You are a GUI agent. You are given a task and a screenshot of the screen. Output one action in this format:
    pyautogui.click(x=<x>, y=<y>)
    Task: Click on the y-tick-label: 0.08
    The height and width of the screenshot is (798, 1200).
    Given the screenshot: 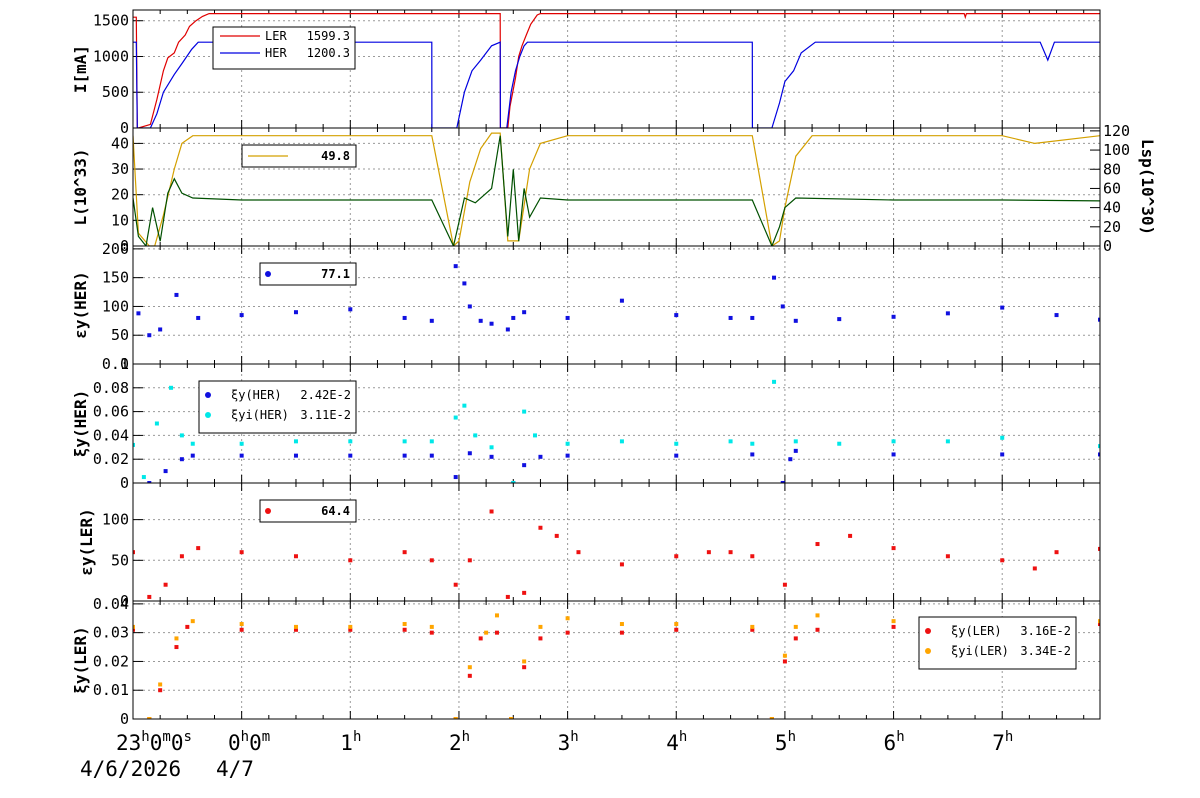 What is the action you would take?
    pyautogui.click(x=111, y=388)
    